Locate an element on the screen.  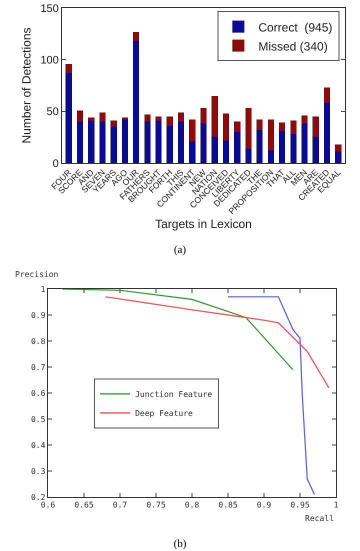
y-tick-label: 0.3 is located at coordinates (38, 471).